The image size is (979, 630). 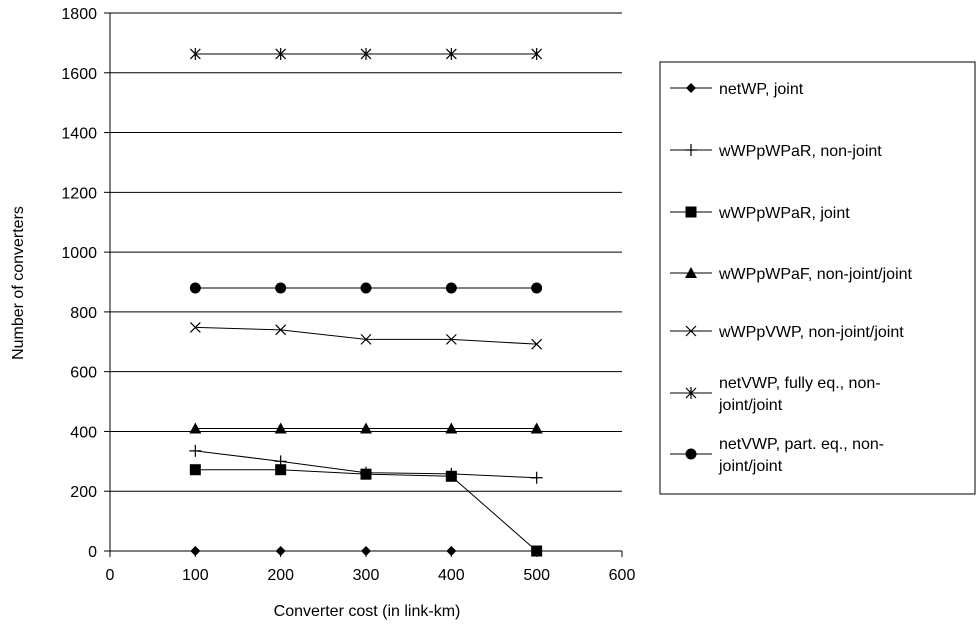 I want to click on legend-item: wWPpWPaF, non-joint/joint, so click(x=791, y=274).